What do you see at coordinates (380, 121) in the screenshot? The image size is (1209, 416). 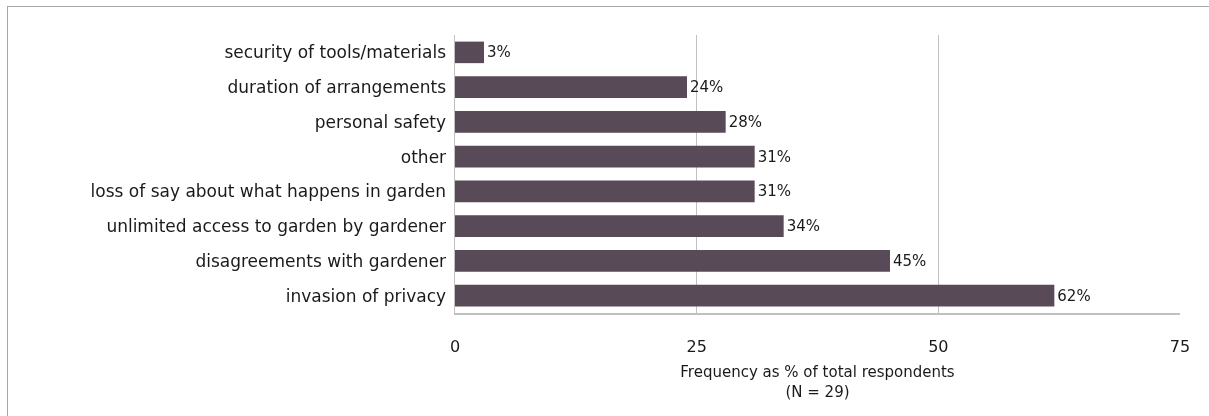 I see `y-tick-label: personal safety` at bounding box center [380, 121].